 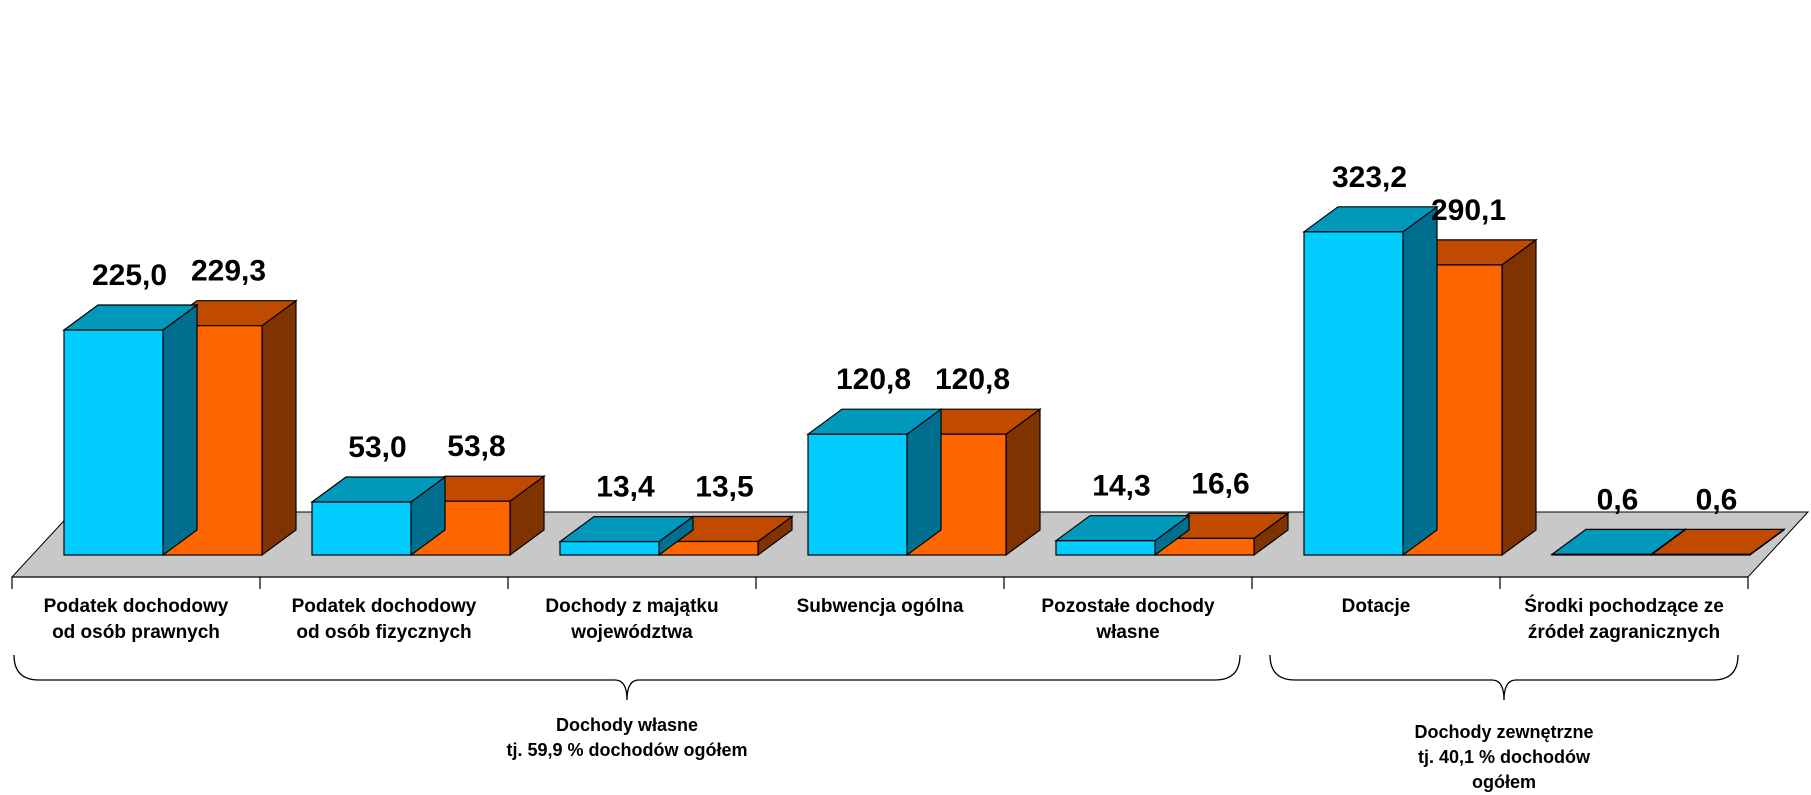 What do you see at coordinates (631, 619) in the screenshot?
I see `category-label-3: Dochody z majątku województwa` at bounding box center [631, 619].